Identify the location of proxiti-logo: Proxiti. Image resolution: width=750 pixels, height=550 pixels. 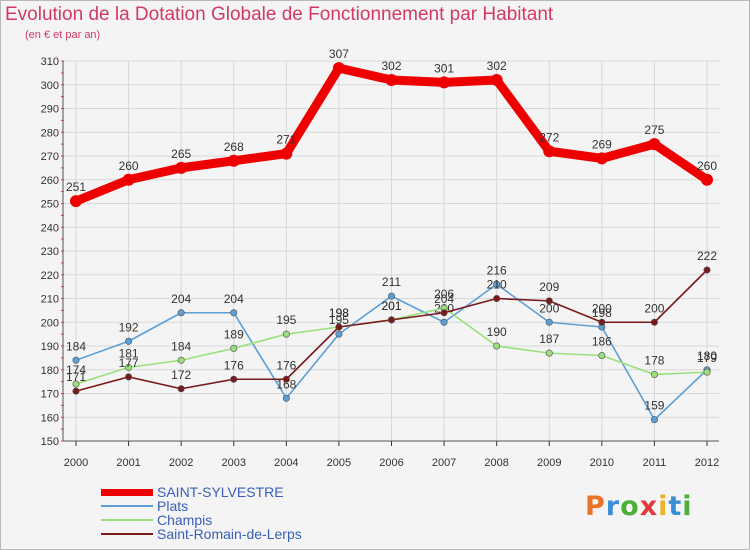
(639, 506).